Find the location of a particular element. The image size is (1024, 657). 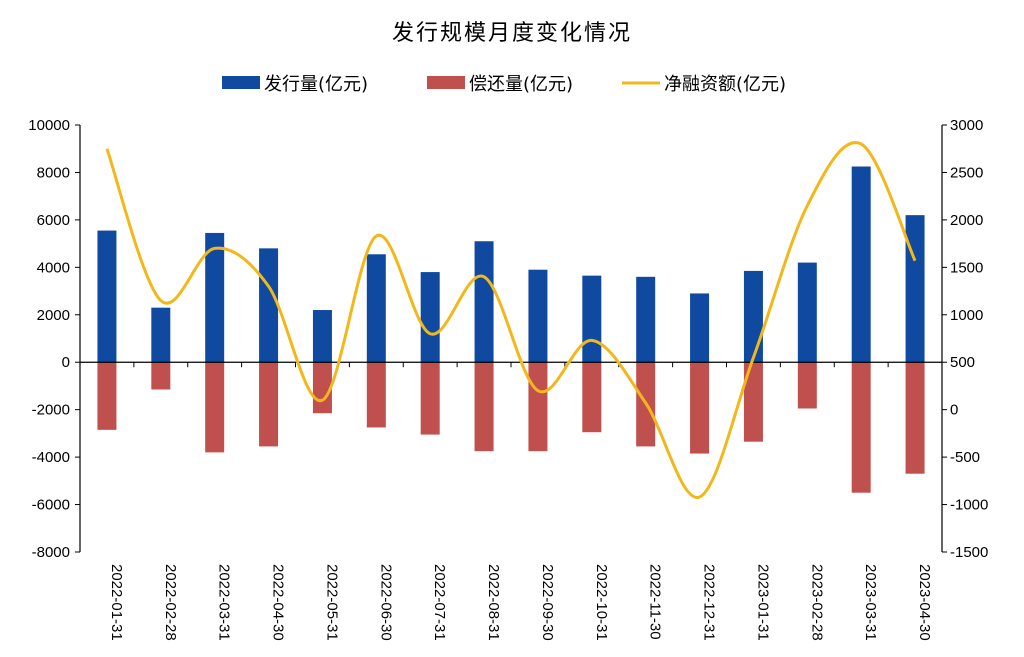

y-right-tick--500: -500 is located at coordinates (965, 457).